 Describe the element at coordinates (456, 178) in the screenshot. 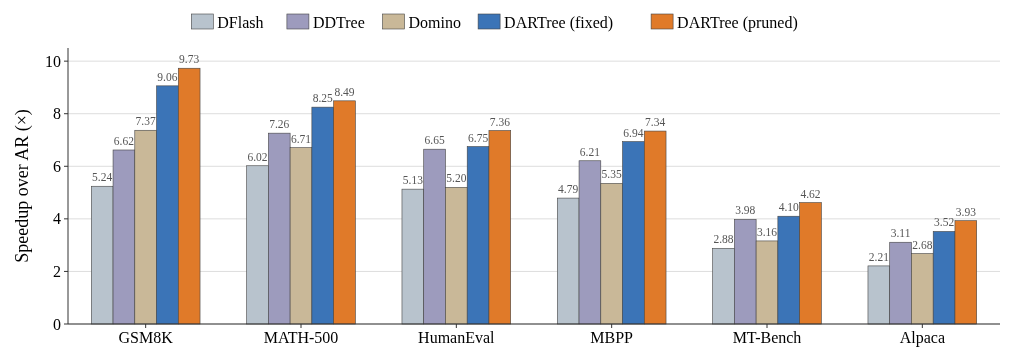

I see `data-label: 5.20` at that location.